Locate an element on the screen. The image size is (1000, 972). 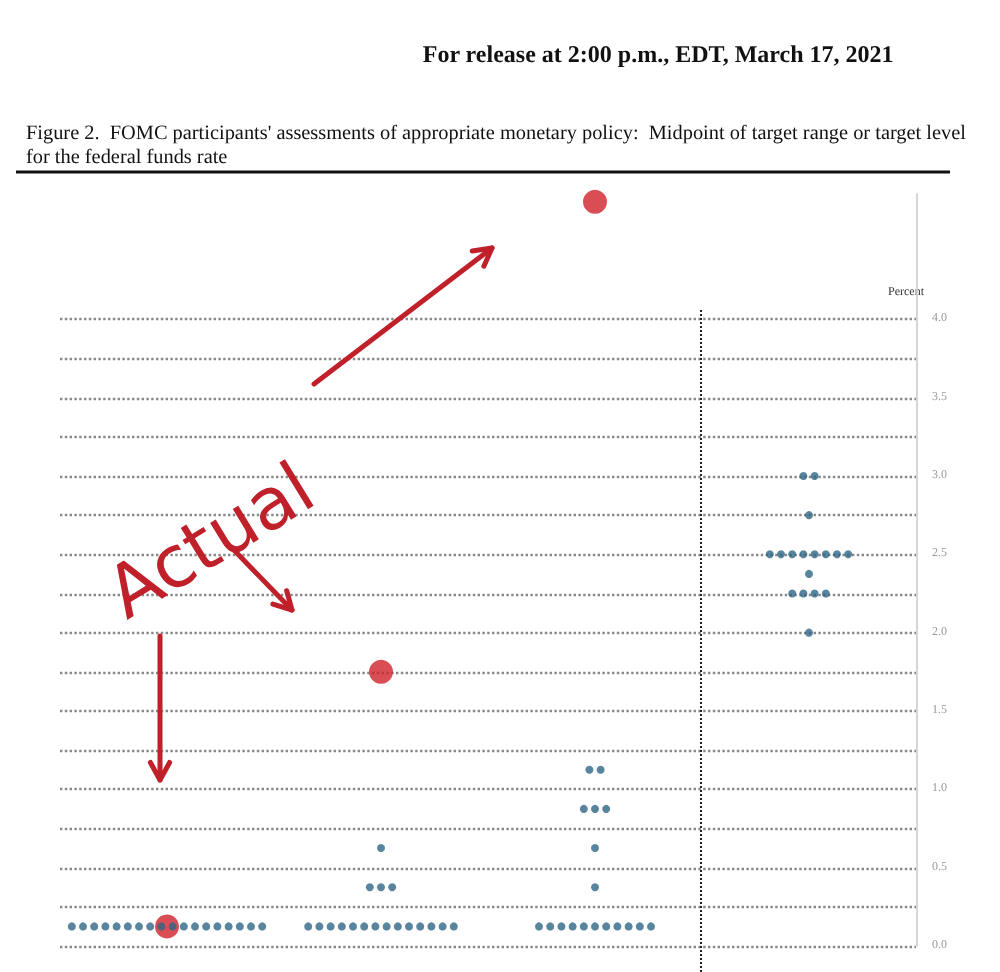
chart-subtitle: For release at 2:00 p.m., EDT, March 17, 2021 is located at coordinates (658, 54).